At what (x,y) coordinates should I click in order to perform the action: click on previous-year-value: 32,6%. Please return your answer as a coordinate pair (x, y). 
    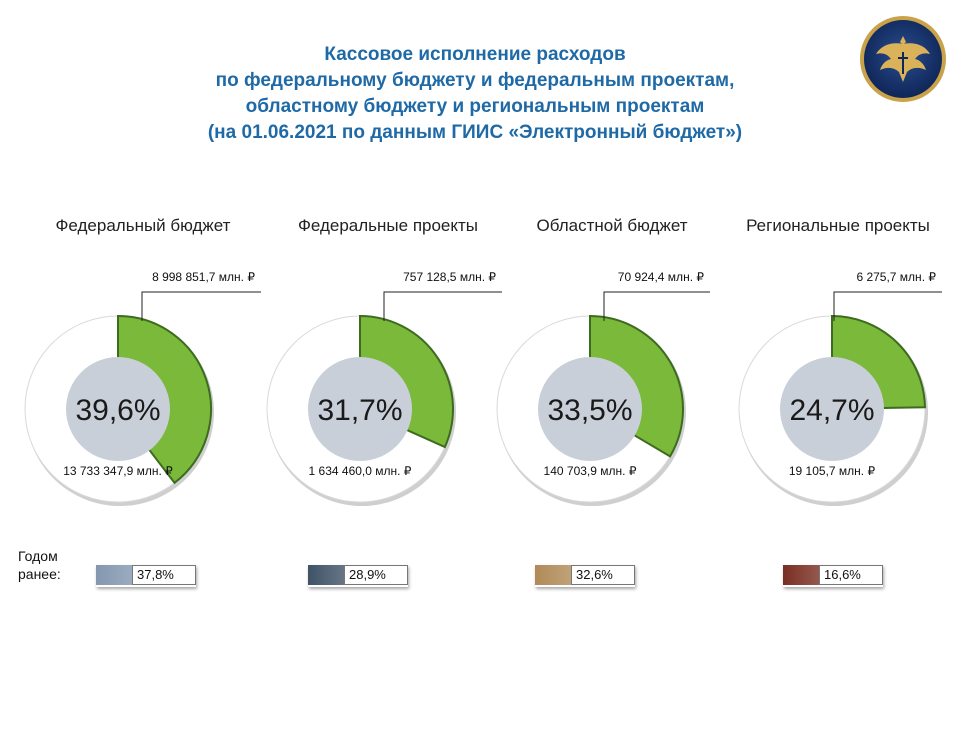
    Looking at the image, I should click on (603, 575).